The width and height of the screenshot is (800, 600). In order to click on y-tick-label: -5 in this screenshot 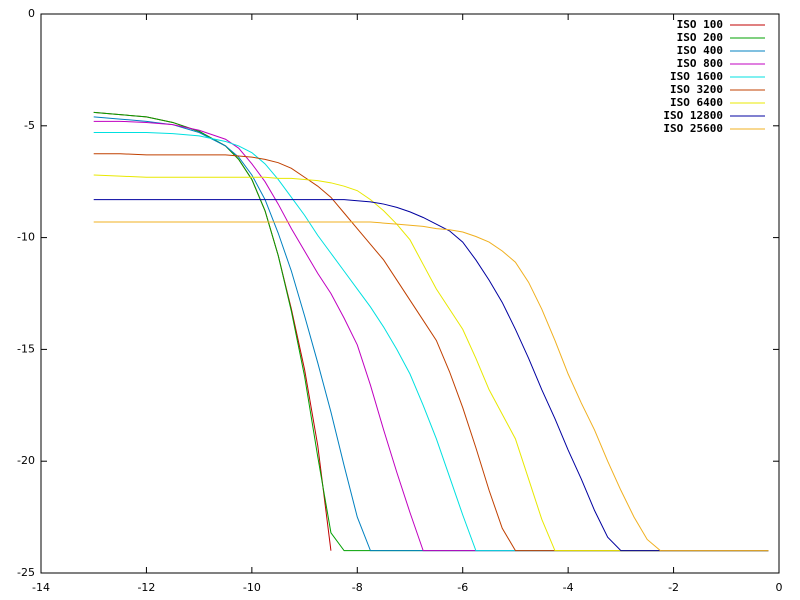, I will do `click(29, 125)`.